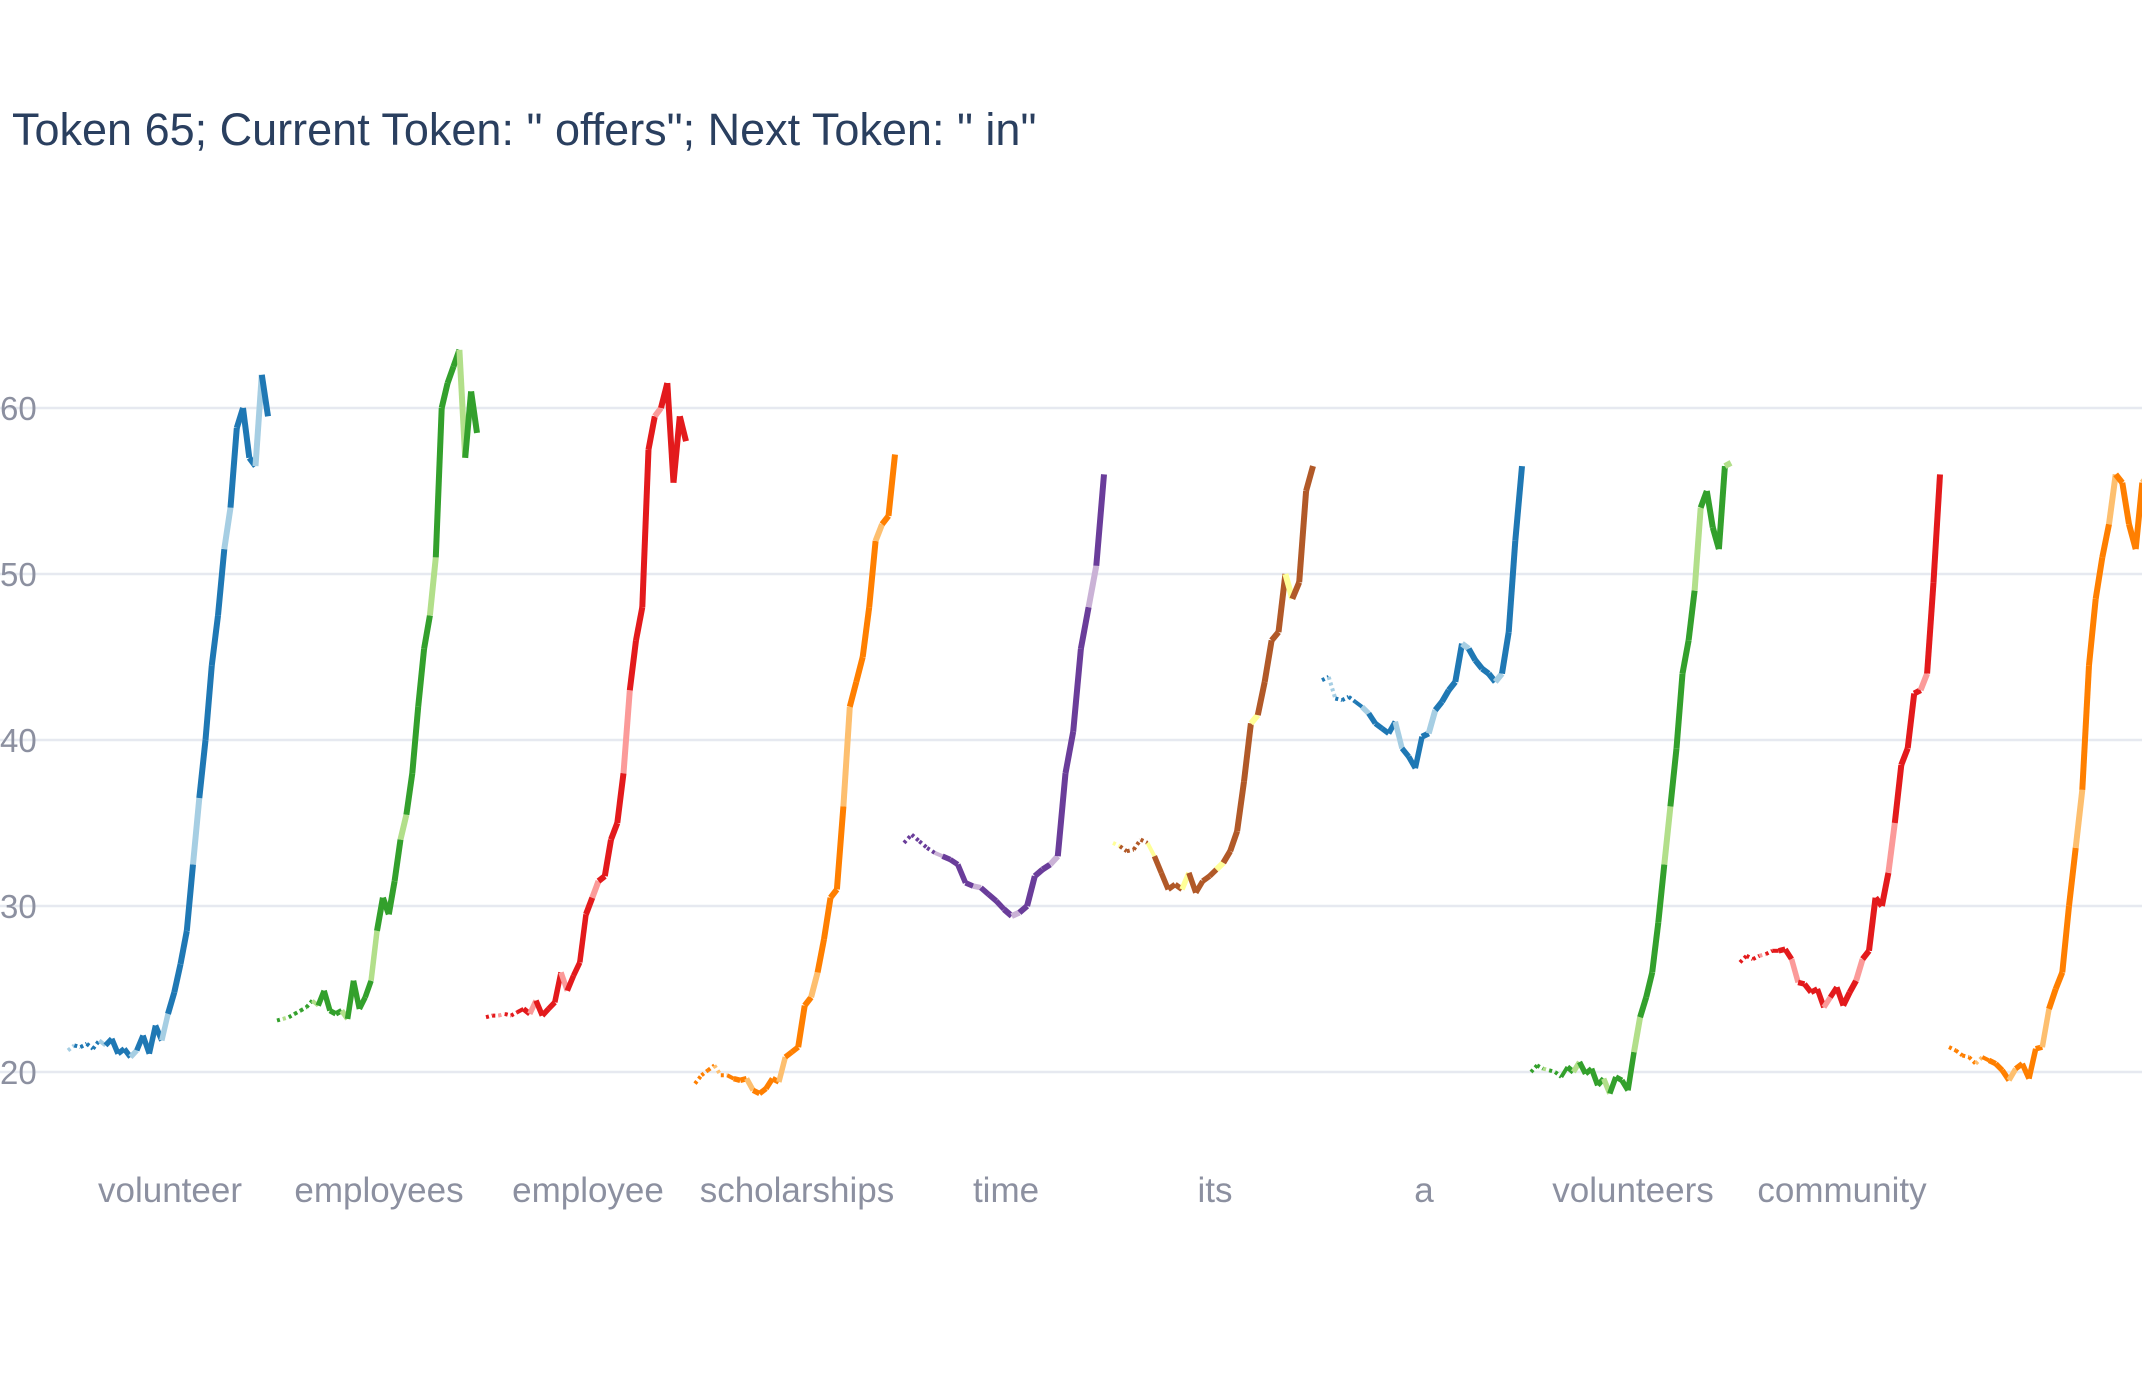  Describe the element at coordinates (378, 1190) in the screenshot. I see `x-tick-label-employees: employees` at that location.